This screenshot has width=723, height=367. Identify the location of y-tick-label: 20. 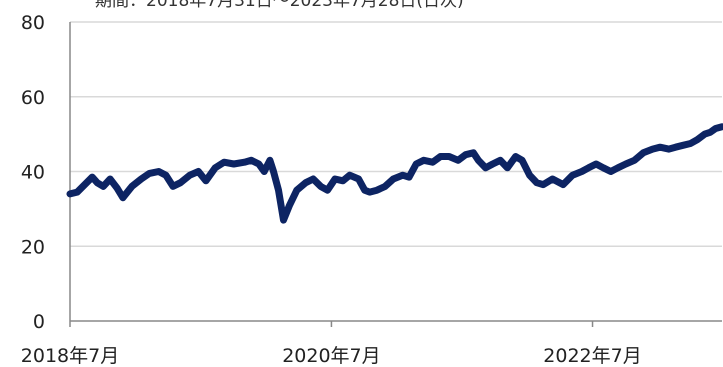
(33, 247).